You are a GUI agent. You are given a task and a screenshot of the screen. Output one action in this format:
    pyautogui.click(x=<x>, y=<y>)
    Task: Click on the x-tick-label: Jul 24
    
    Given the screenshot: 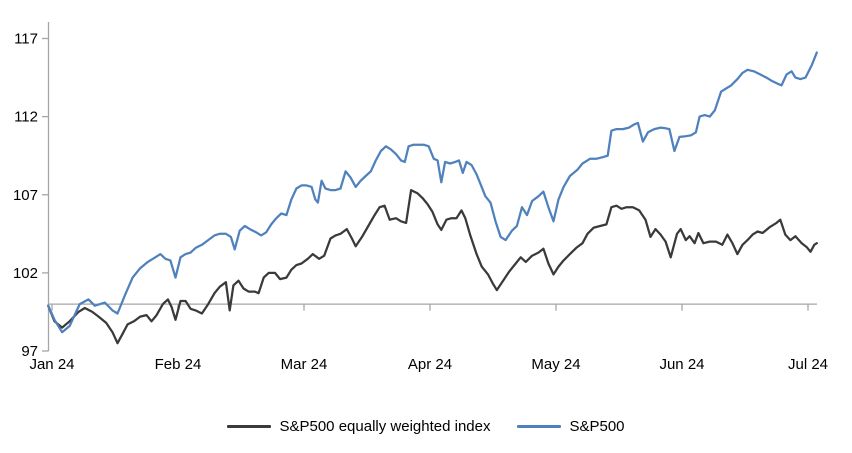 What is the action you would take?
    pyautogui.click(x=808, y=364)
    